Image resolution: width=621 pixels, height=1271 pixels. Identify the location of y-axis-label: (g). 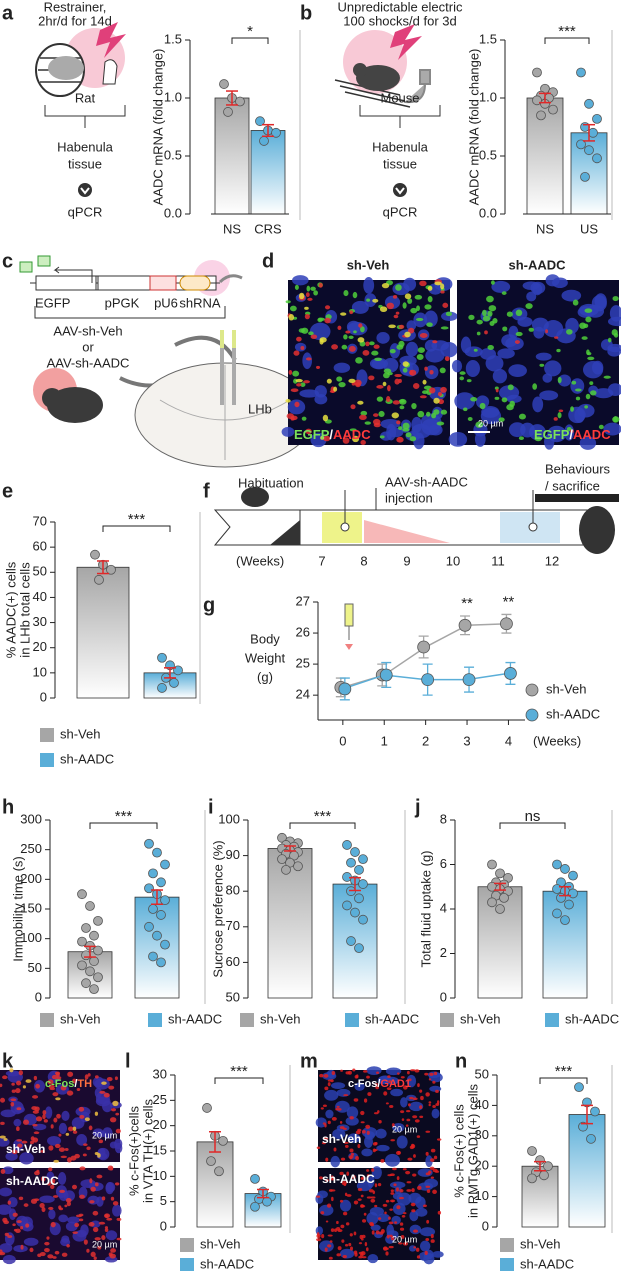
(265, 676).